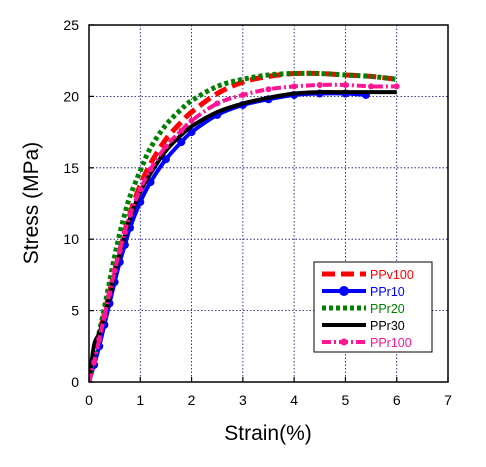 The height and width of the screenshot is (467, 486). I want to click on x-axis-ticks: 0 1 2 3 4 5 6 7, so click(268, 392).